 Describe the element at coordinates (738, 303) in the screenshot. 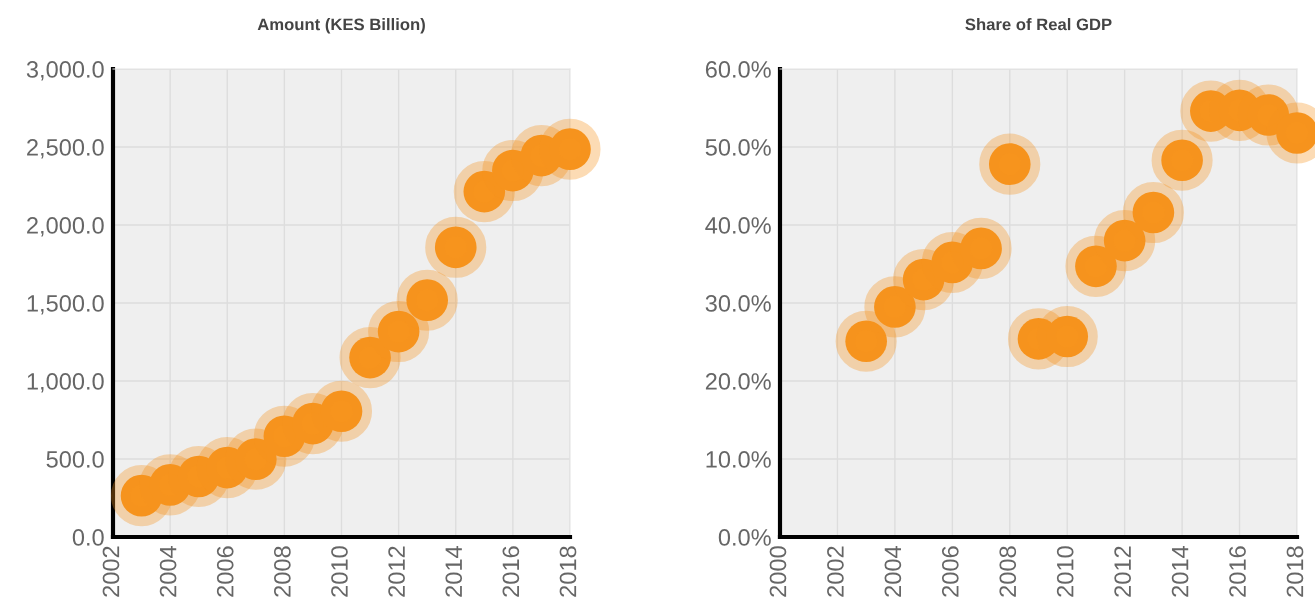

I see `y-tick-label: 30.0%` at that location.